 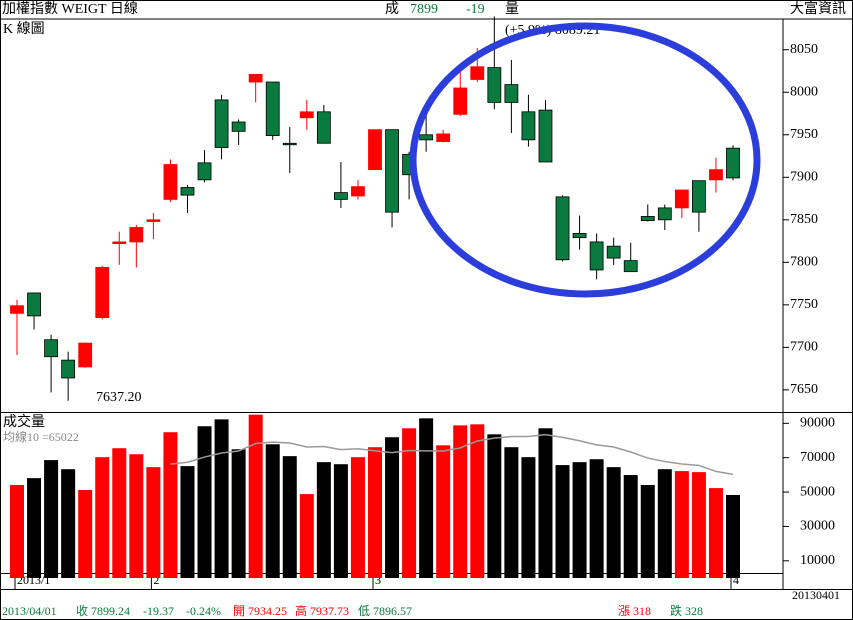 What do you see at coordinates (322, 610) in the screenshot?
I see `status-high: 高 7937.73` at bounding box center [322, 610].